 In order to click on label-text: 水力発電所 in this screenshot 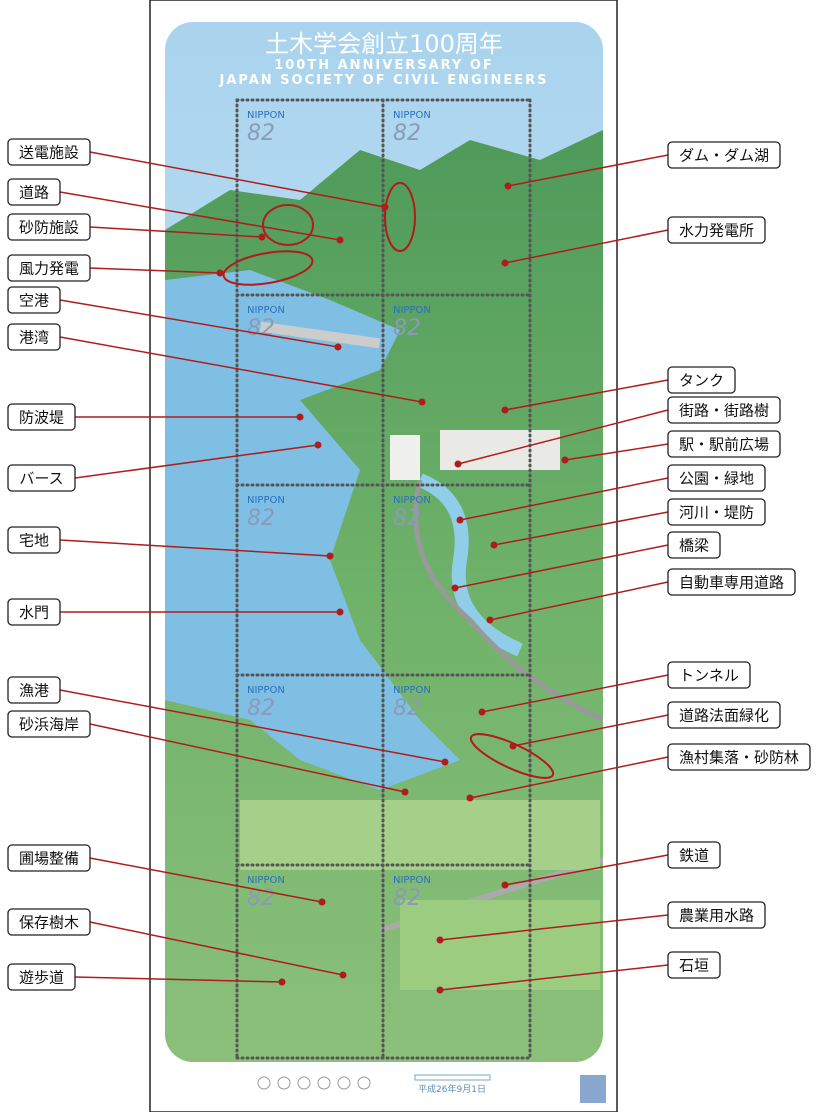, I will do `click(716, 231)`.